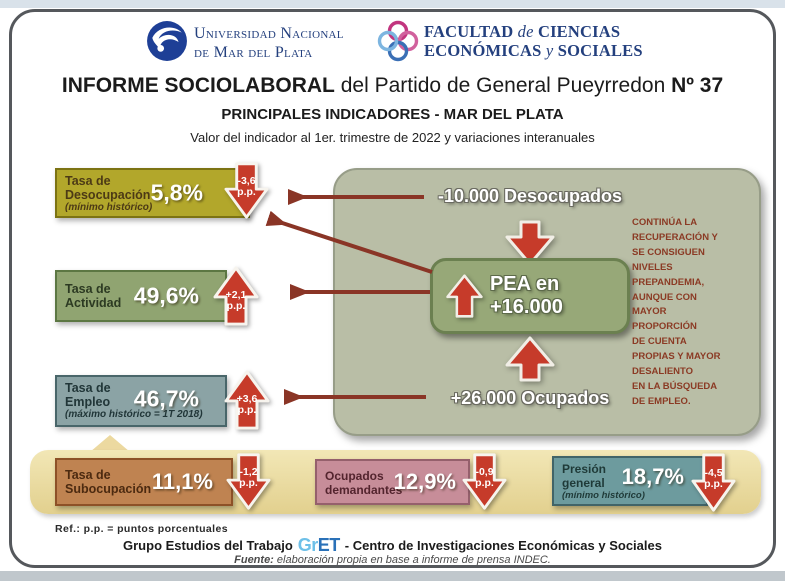 The width and height of the screenshot is (785, 581). Describe the element at coordinates (176, 192) in the screenshot. I see `indicator-value: 5,8%` at that location.